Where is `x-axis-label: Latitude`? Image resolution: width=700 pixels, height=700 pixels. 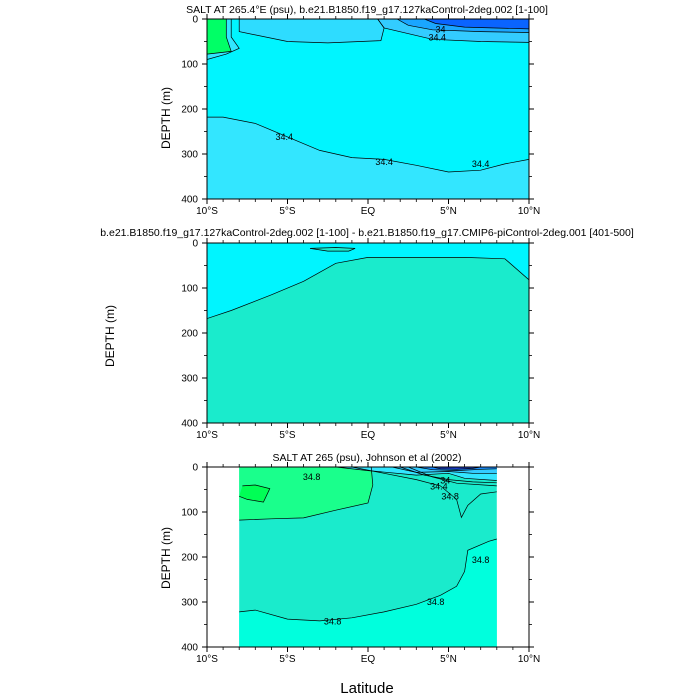 x-axis-label: Latitude is located at coordinates (366, 688).